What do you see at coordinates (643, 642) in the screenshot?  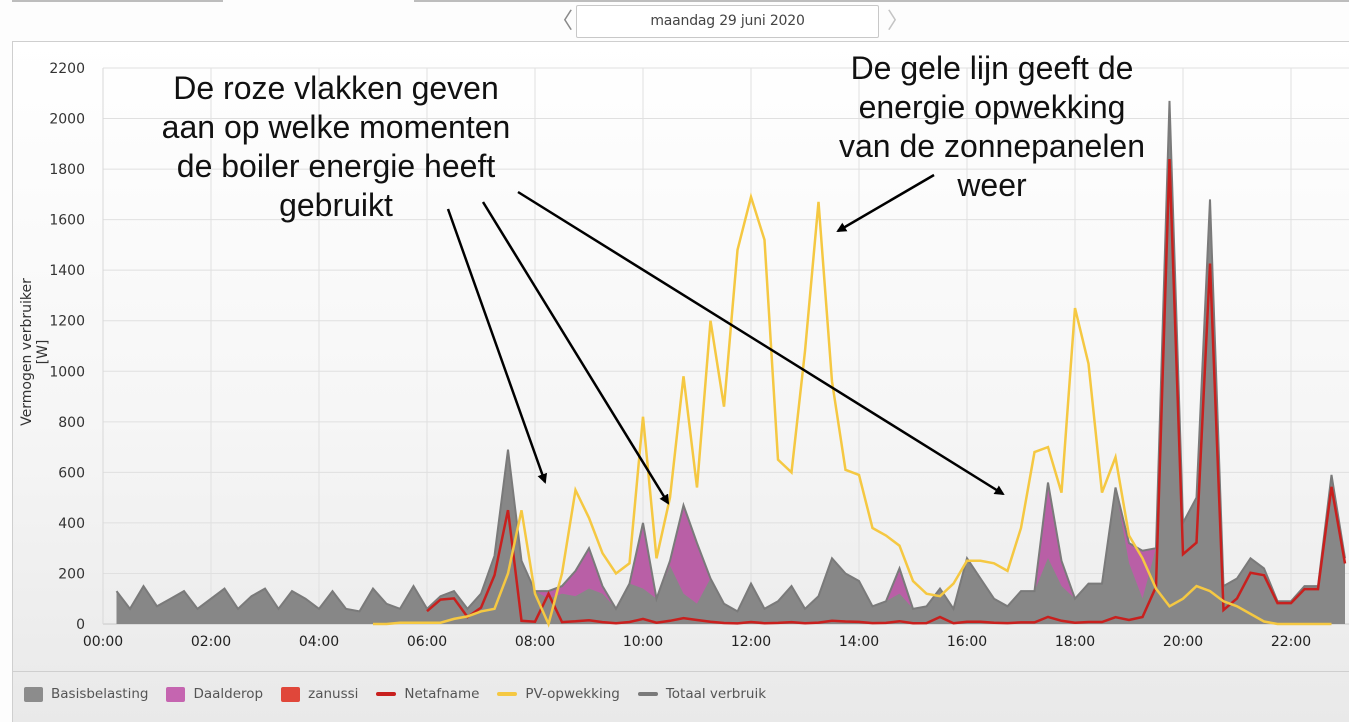 I see `svg-text: 10:00` at bounding box center [643, 642].